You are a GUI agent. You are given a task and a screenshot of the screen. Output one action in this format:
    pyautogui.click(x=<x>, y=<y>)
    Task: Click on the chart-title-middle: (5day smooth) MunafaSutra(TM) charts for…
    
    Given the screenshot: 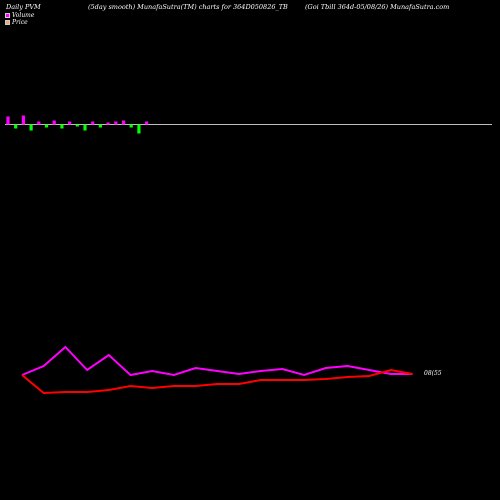 What is the action you would take?
    pyautogui.click(x=188, y=7)
    